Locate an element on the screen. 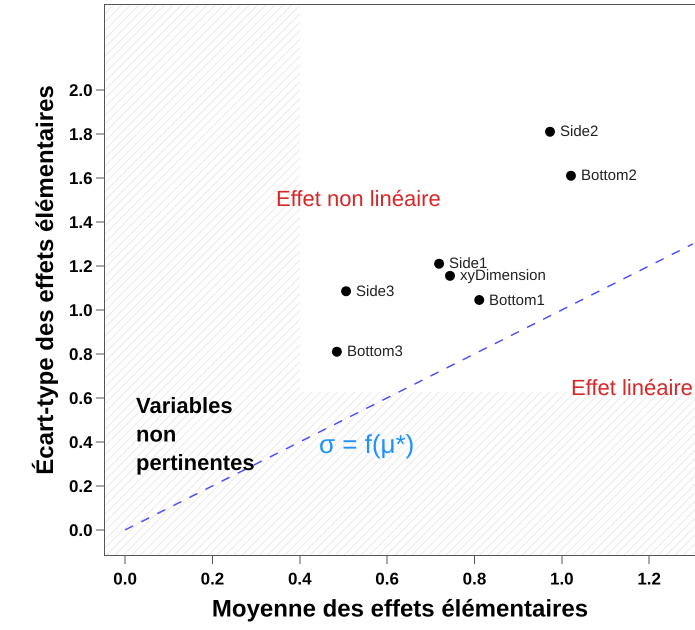 This screenshot has width=695, height=630. x-tick-label: 0.0 is located at coordinates (125, 578).